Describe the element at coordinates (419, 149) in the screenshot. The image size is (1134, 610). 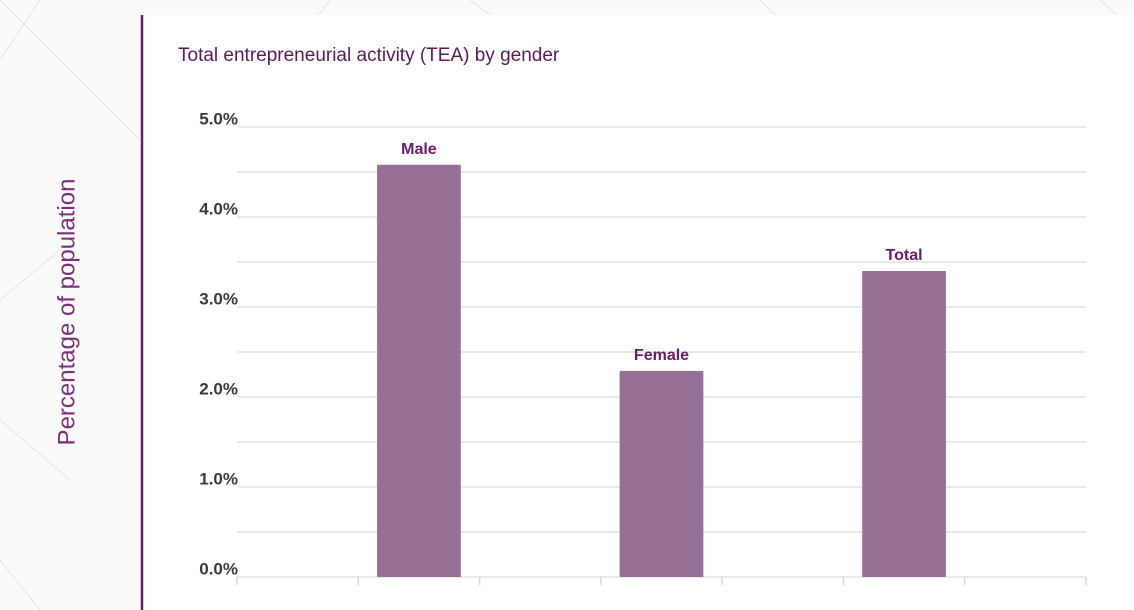
I see `category-label: Male` at that location.